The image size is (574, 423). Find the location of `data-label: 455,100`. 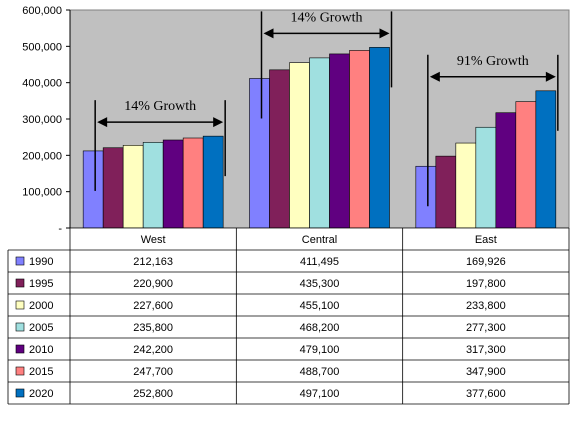

data-label: 455,100 is located at coordinates (320, 306).